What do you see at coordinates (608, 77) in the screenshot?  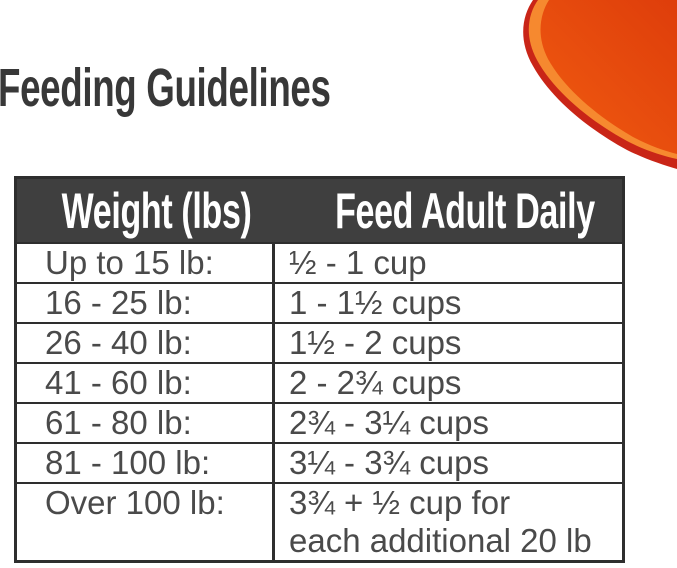 I see `swoosh-body` at bounding box center [608, 77].